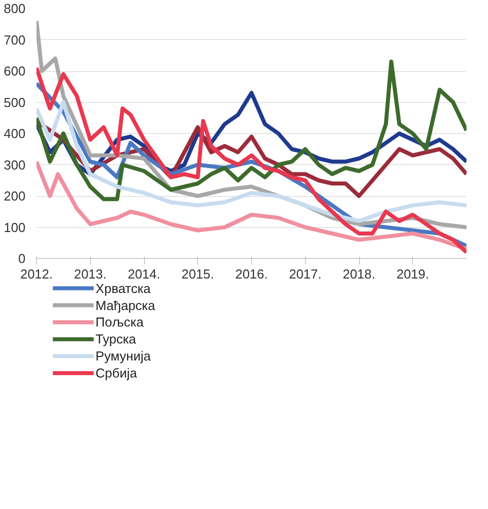 This screenshot has width=488, height=509. Describe the element at coordinates (15, 133) in the screenshot. I see `y-tick-label: 400` at that location.